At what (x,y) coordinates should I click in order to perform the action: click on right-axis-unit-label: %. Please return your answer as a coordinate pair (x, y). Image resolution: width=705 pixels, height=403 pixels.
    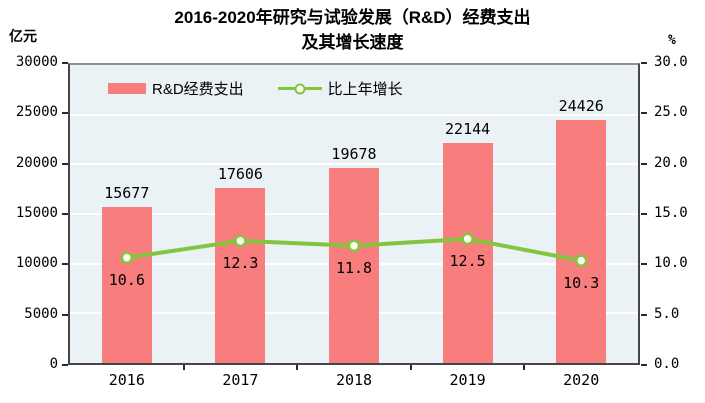
    Looking at the image, I should click on (672, 40).